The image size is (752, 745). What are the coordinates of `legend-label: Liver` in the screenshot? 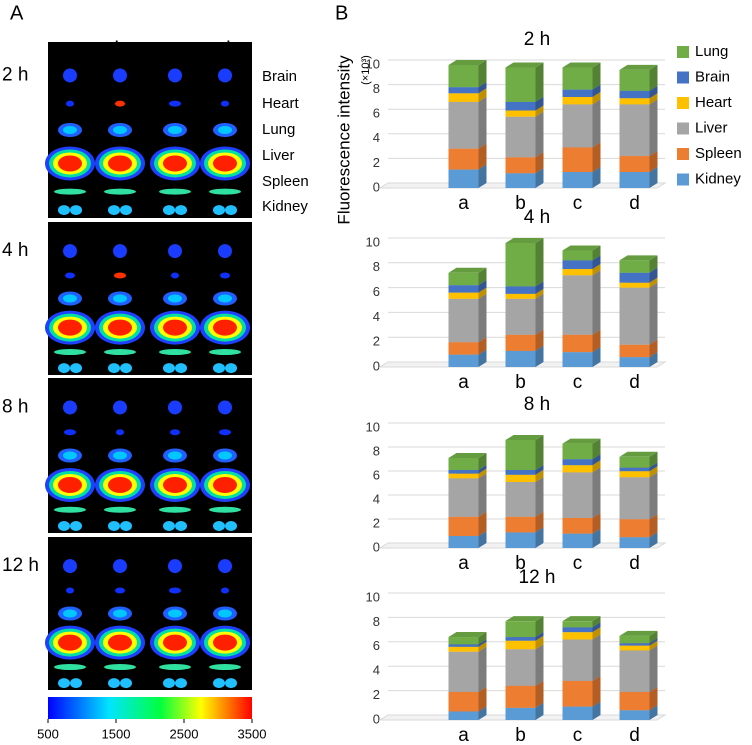 It's located at (711, 127).